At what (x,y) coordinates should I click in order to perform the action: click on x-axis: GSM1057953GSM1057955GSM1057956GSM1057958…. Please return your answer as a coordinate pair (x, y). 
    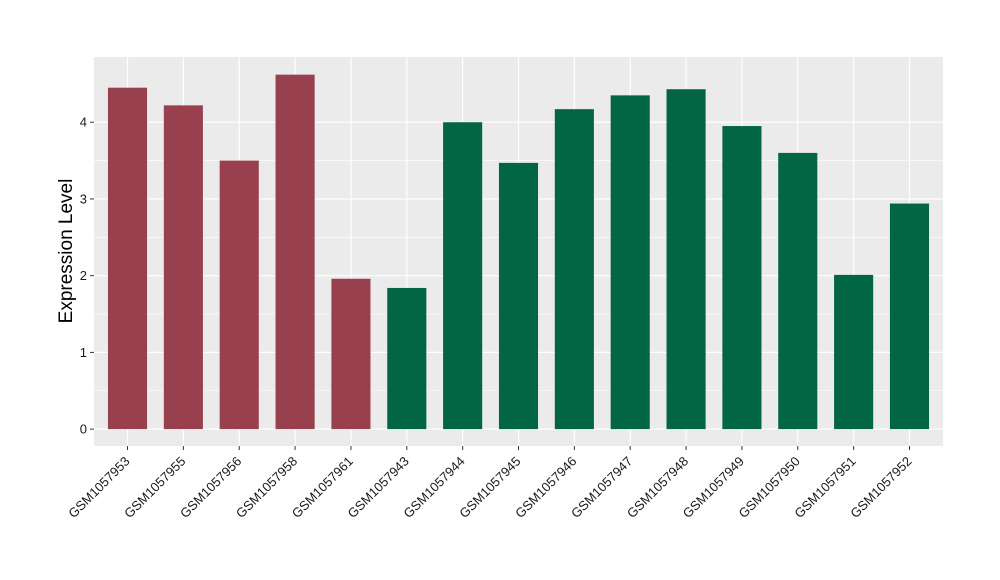
    Looking at the image, I should click on (490, 483).